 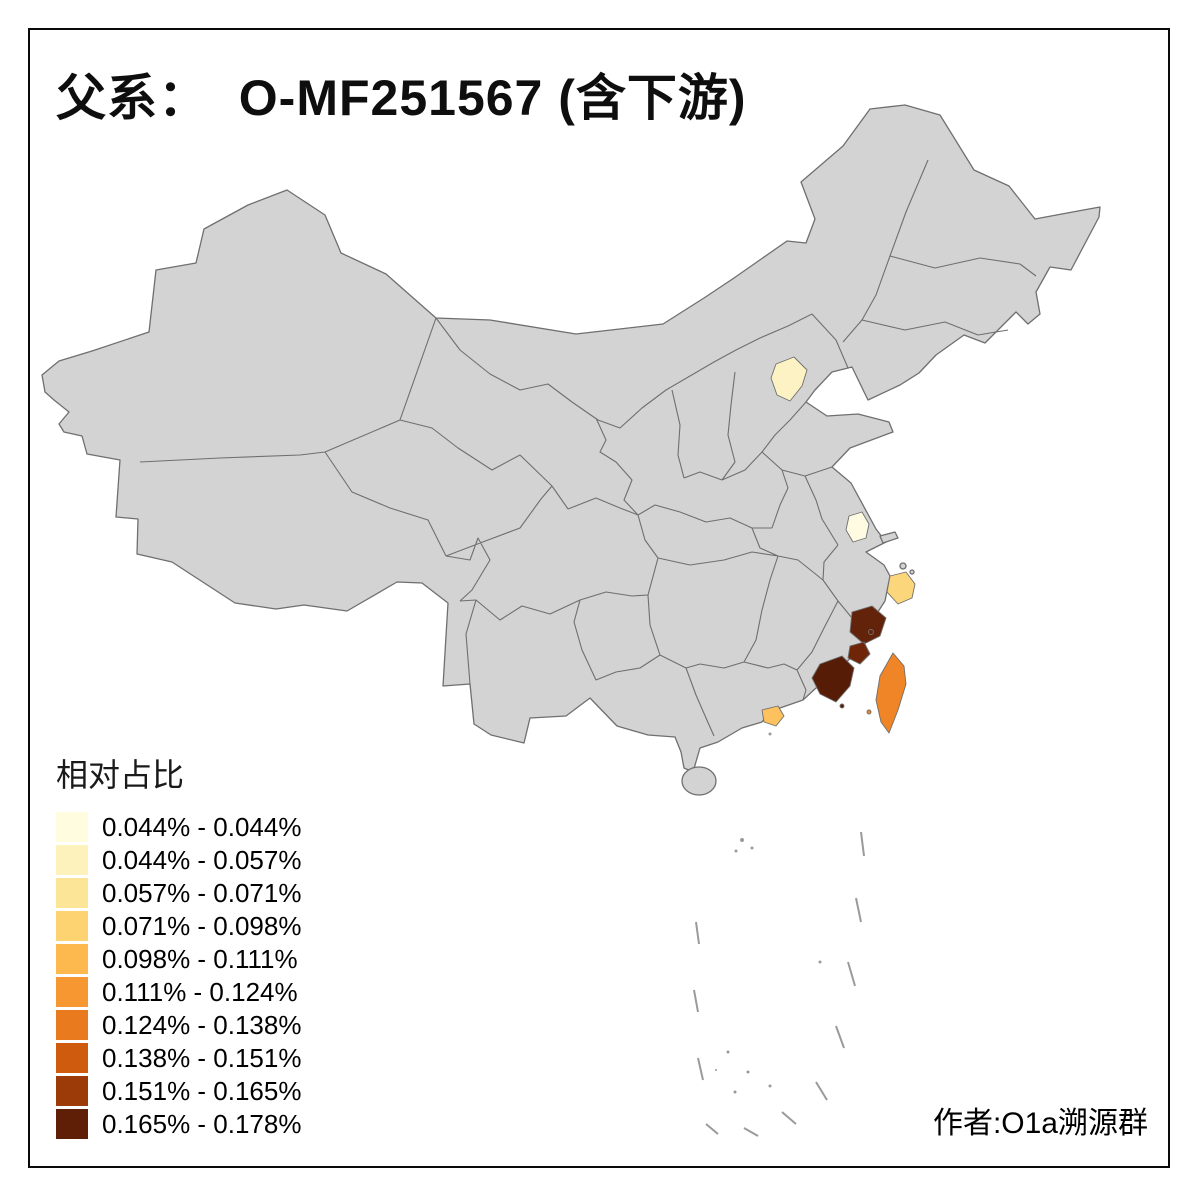 I want to click on legend-item: 0.151% - 0.165%, so click(x=178, y=1091).